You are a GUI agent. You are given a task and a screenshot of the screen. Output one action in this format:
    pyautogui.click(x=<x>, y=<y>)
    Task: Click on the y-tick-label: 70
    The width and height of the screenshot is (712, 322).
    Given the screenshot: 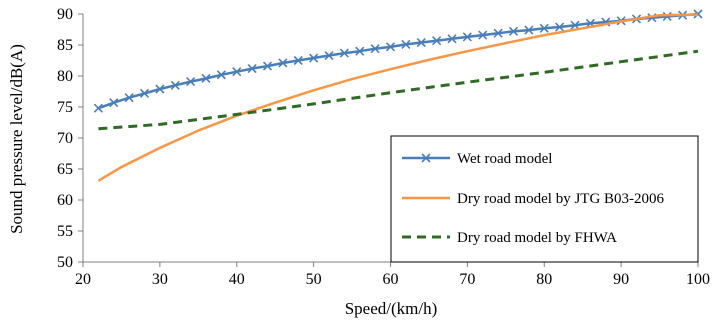 What is the action you would take?
    pyautogui.click(x=65, y=138)
    